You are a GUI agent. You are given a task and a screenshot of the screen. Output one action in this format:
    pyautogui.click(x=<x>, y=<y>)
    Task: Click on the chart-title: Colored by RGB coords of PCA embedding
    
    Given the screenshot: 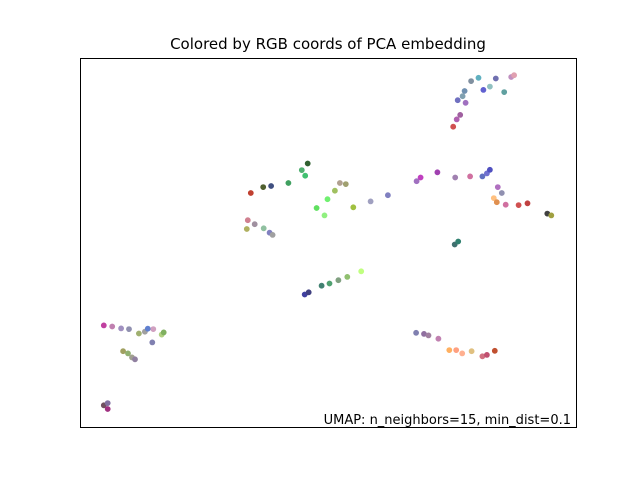 What is the action you would take?
    pyautogui.click(x=328, y=44)
    